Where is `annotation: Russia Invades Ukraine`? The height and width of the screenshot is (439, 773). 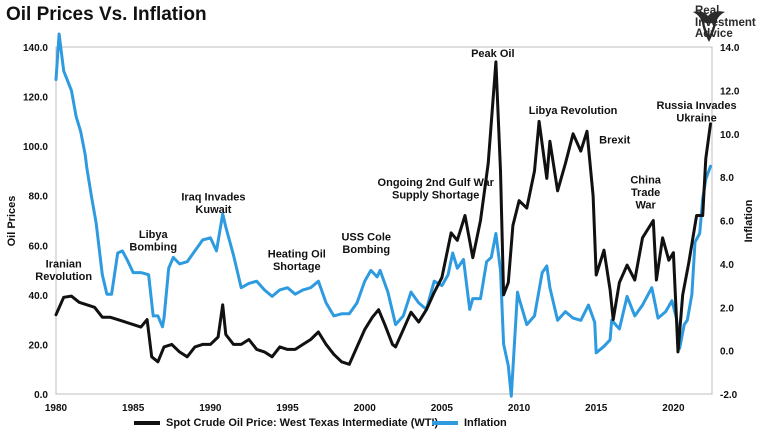
annotation: Russia Invades Ukraine is located at coordinates (697, 112).